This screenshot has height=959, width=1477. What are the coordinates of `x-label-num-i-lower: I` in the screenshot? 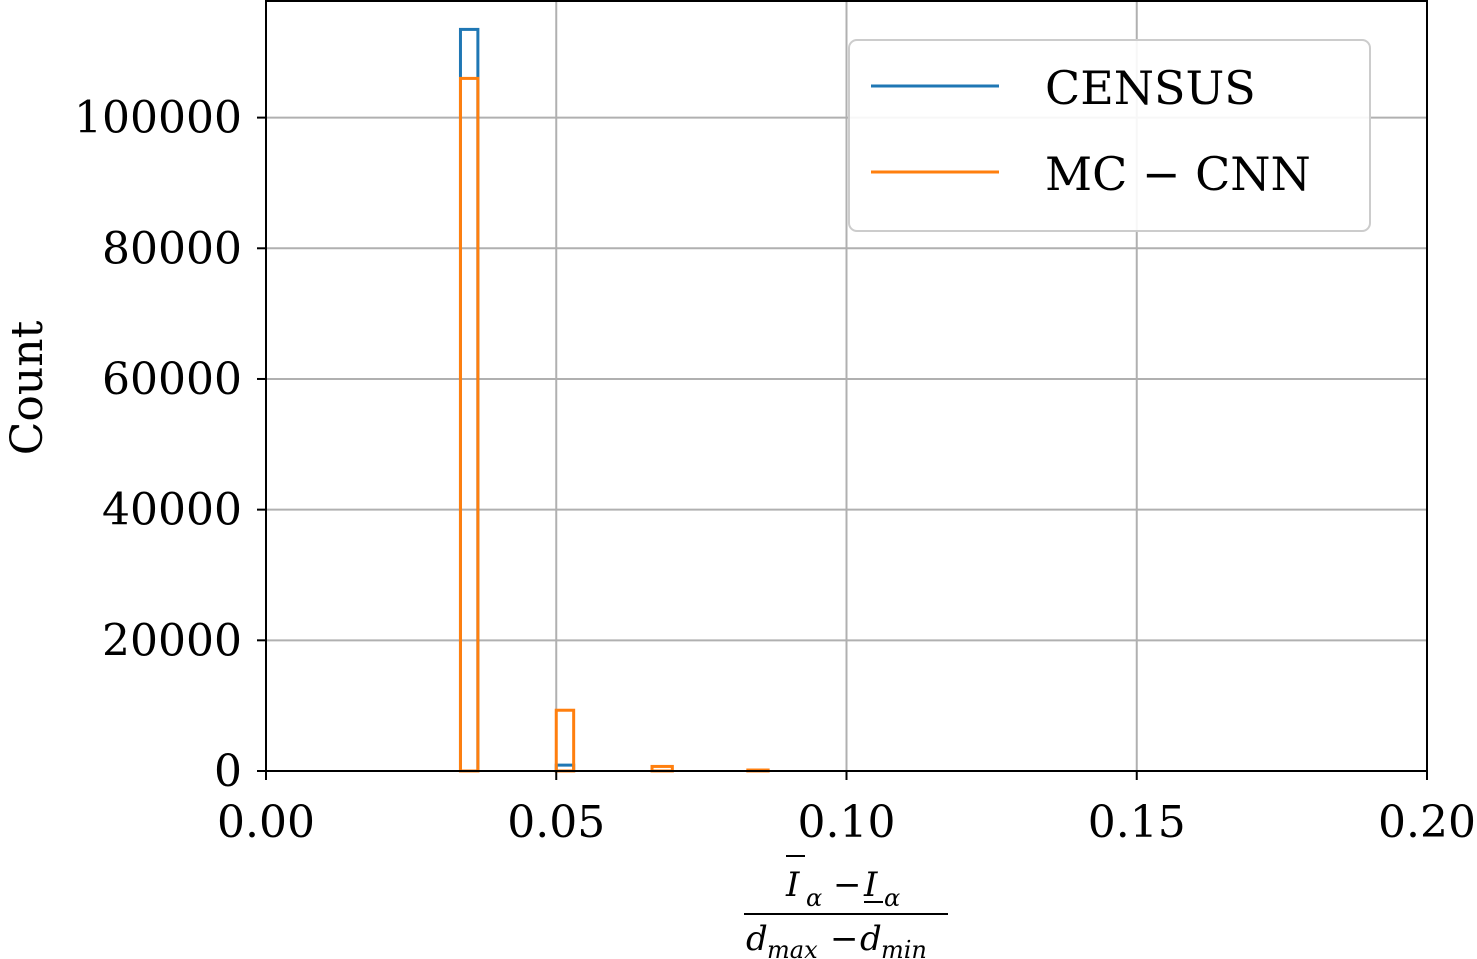 It's located at (870, 885).